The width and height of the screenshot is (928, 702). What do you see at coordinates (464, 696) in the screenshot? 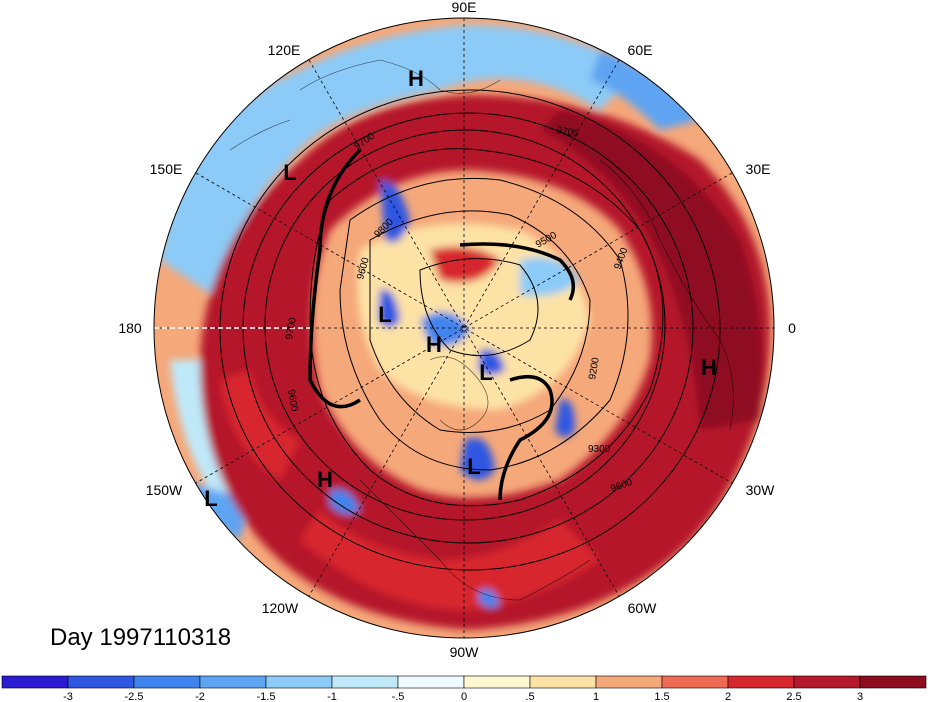
I see `colorbar-tick-label: 0` at bounding box center [464, 696].